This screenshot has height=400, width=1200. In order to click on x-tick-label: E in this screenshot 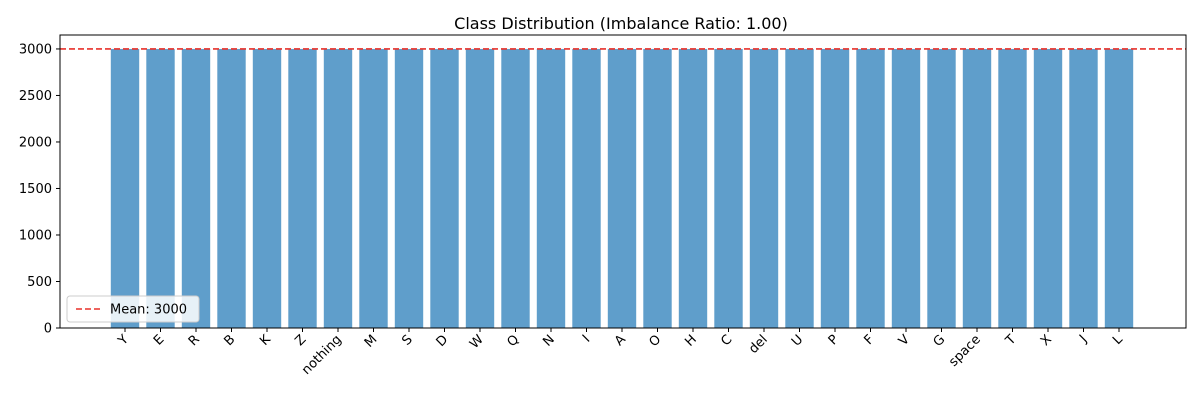, I will do `click(159, 340)`.